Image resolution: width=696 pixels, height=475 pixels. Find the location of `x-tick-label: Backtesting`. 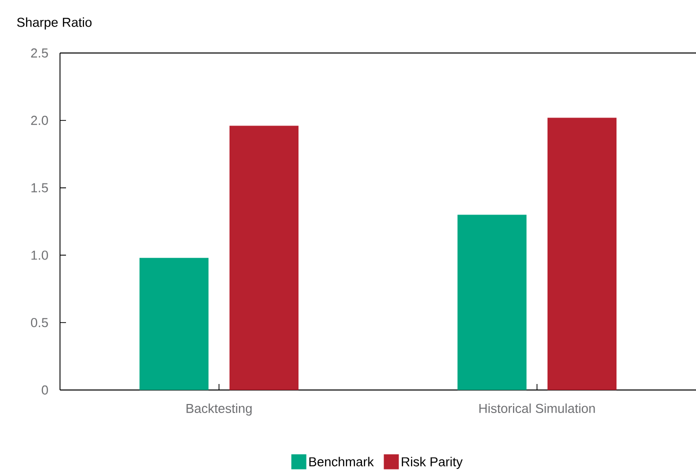

x-tick-label: Backtesting is located at coordinates (219, 410).